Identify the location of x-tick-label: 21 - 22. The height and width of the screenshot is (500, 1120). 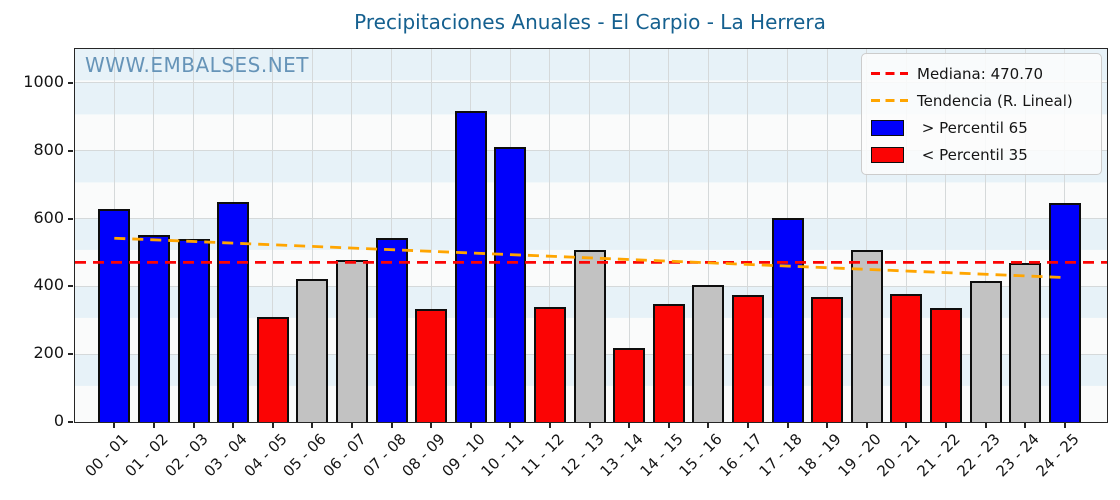
(938, 455).